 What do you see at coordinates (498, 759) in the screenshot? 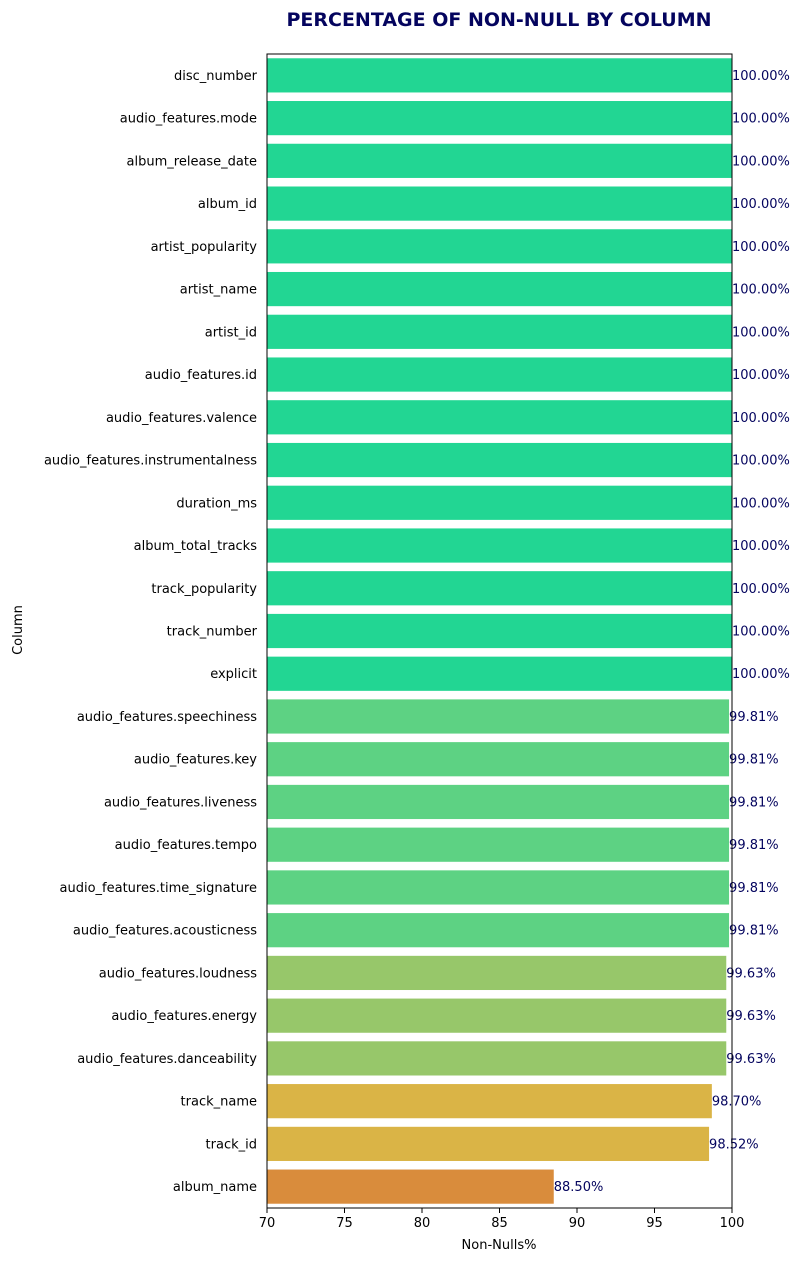
I see `bar-audio_features.key` at bounding box center [498, 759].